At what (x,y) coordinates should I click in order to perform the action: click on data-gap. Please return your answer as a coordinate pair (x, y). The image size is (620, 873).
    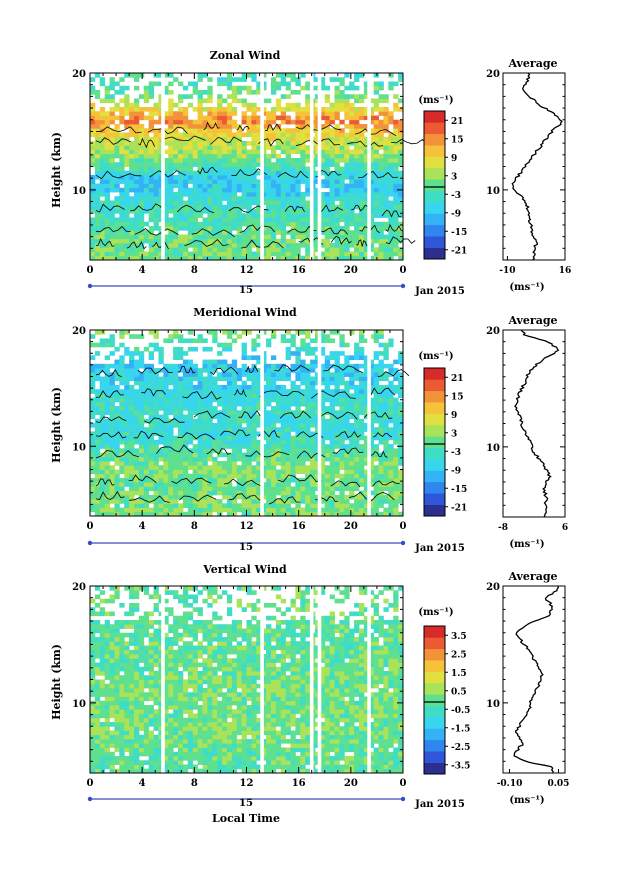
    Looking at the image, I should click on (369, 166).